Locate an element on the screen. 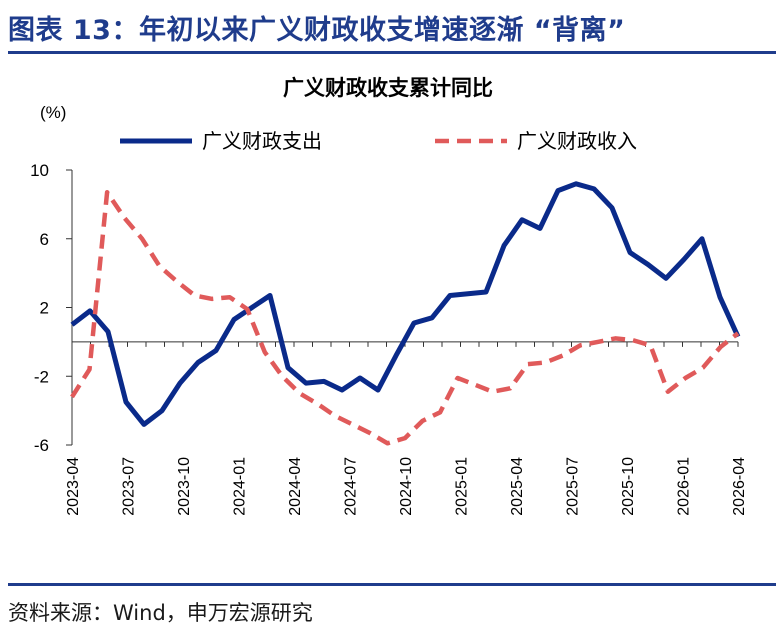 The image size is (776, 639). y-tick-label: -6 is located at coordinates (41, 445).